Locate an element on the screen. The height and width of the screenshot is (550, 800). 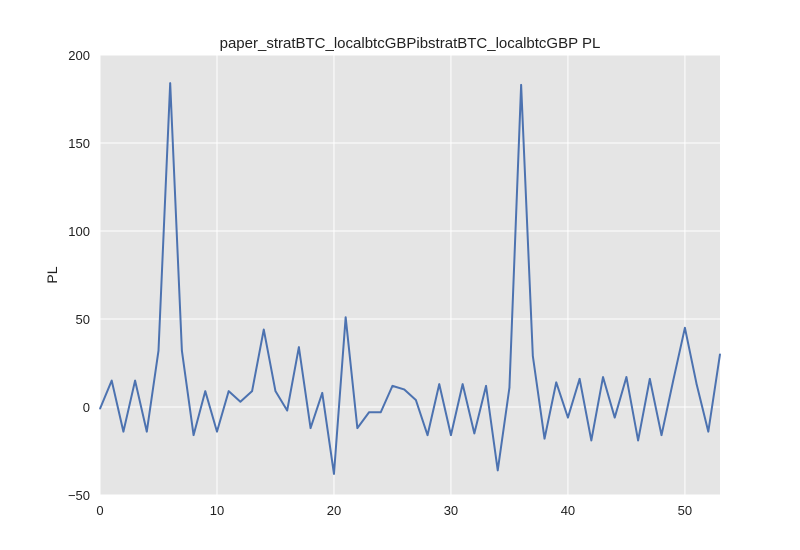
y-tick-label: −50 is located at coordinates (79, 495).